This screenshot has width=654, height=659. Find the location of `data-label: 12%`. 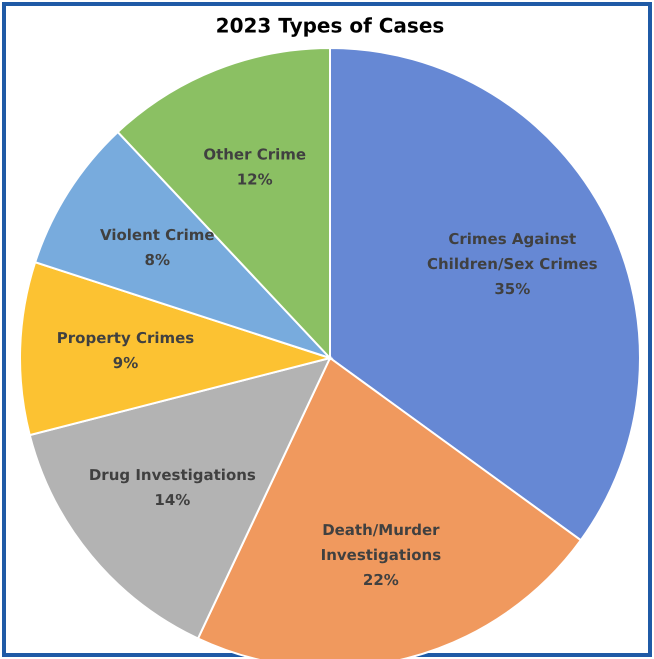

data-label: 12% is located at coordinates (254, 179).